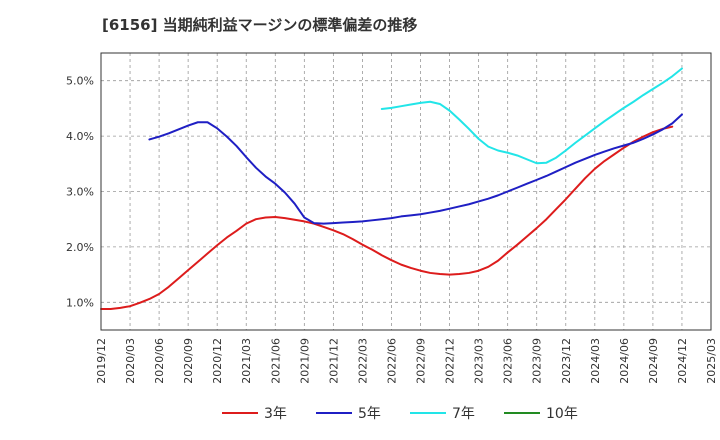 This screenshot has height=440, width=720. What do you see at coordinates (188, 361) in the screenshot?
I see `x-tick-label: 2020/09` at bounding box center [188, 361].